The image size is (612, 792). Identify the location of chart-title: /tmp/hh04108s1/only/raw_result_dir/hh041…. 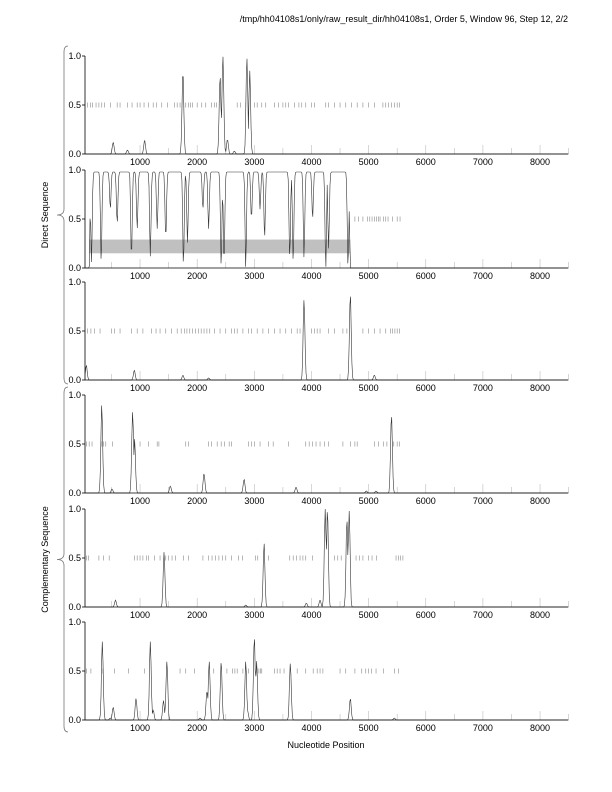
(404, 19).